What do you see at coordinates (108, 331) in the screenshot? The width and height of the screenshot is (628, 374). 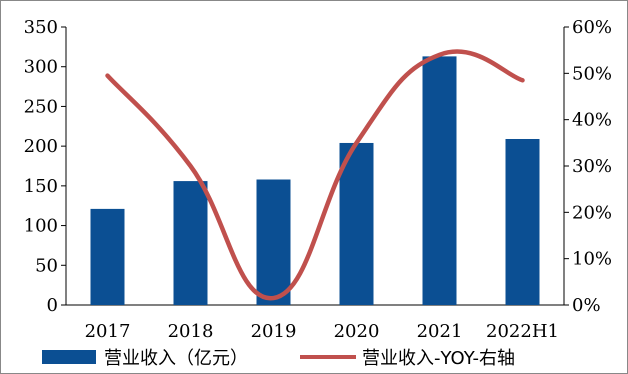 I see `x-tick-label: 2017` at bounding box center [108, 331].